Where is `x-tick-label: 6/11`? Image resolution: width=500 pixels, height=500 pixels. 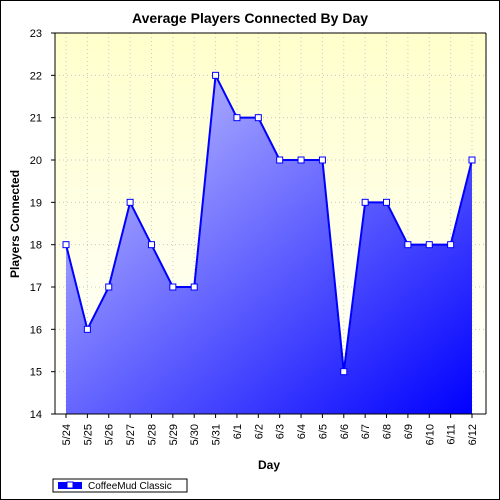
x-tick-label: 6/11 is located at coordinates (452, 434).